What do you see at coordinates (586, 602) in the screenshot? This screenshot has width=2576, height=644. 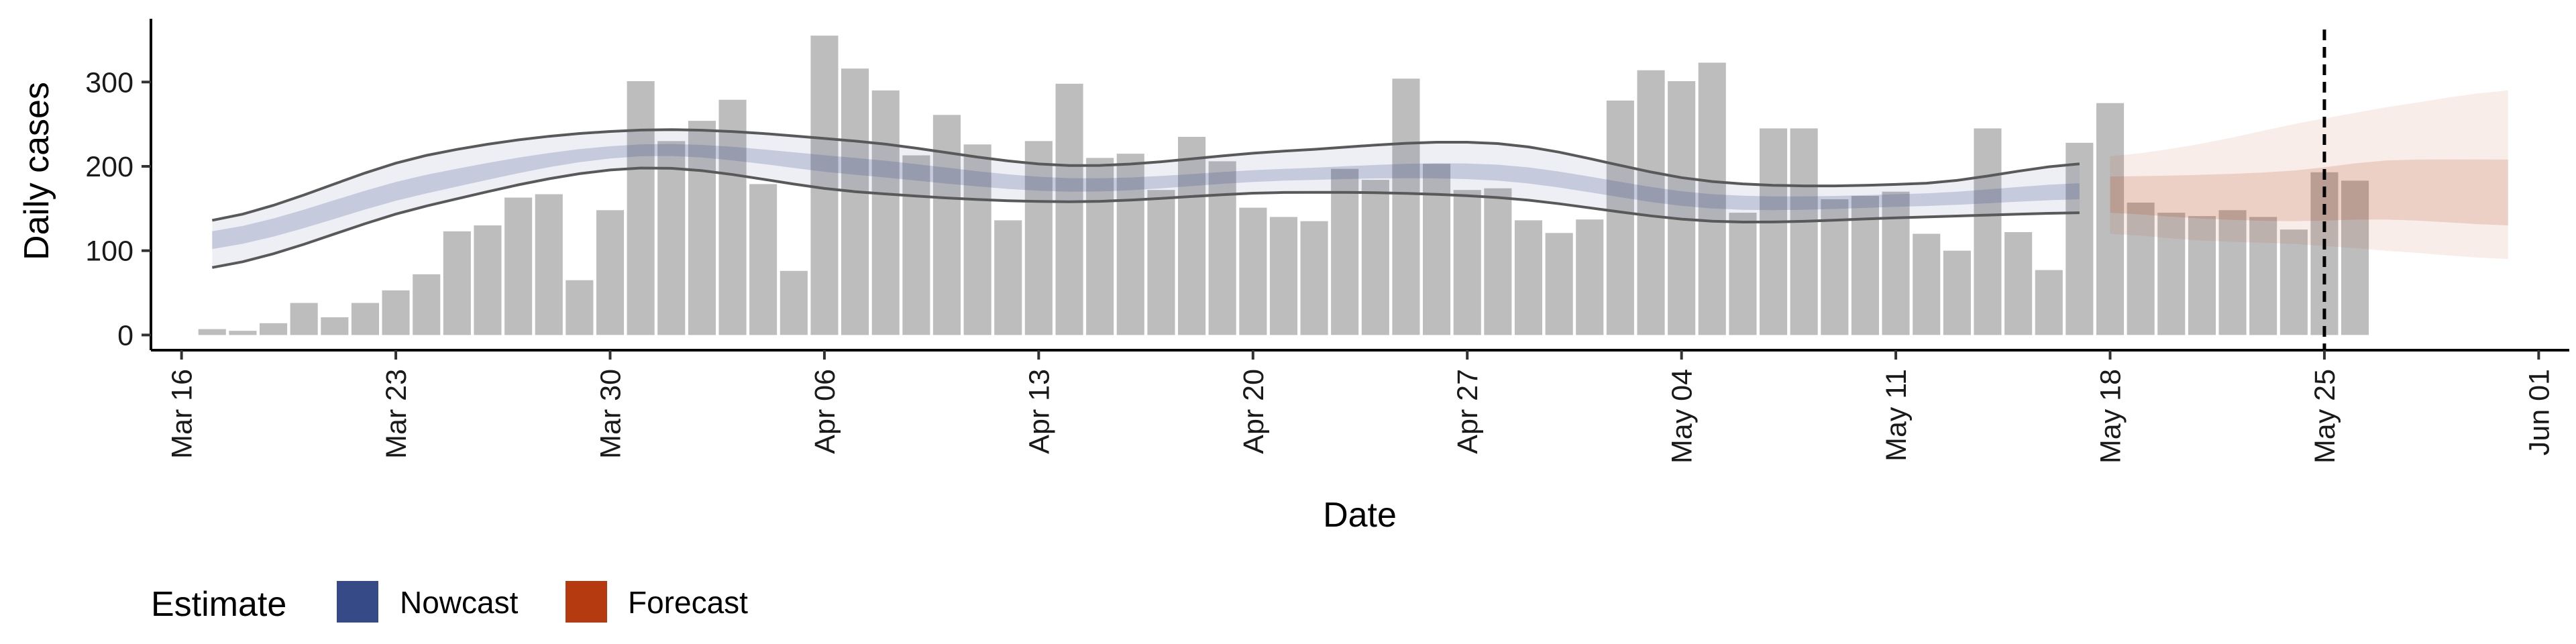 I see `legend-swatch-forecast` at bounding box center [586, 602].